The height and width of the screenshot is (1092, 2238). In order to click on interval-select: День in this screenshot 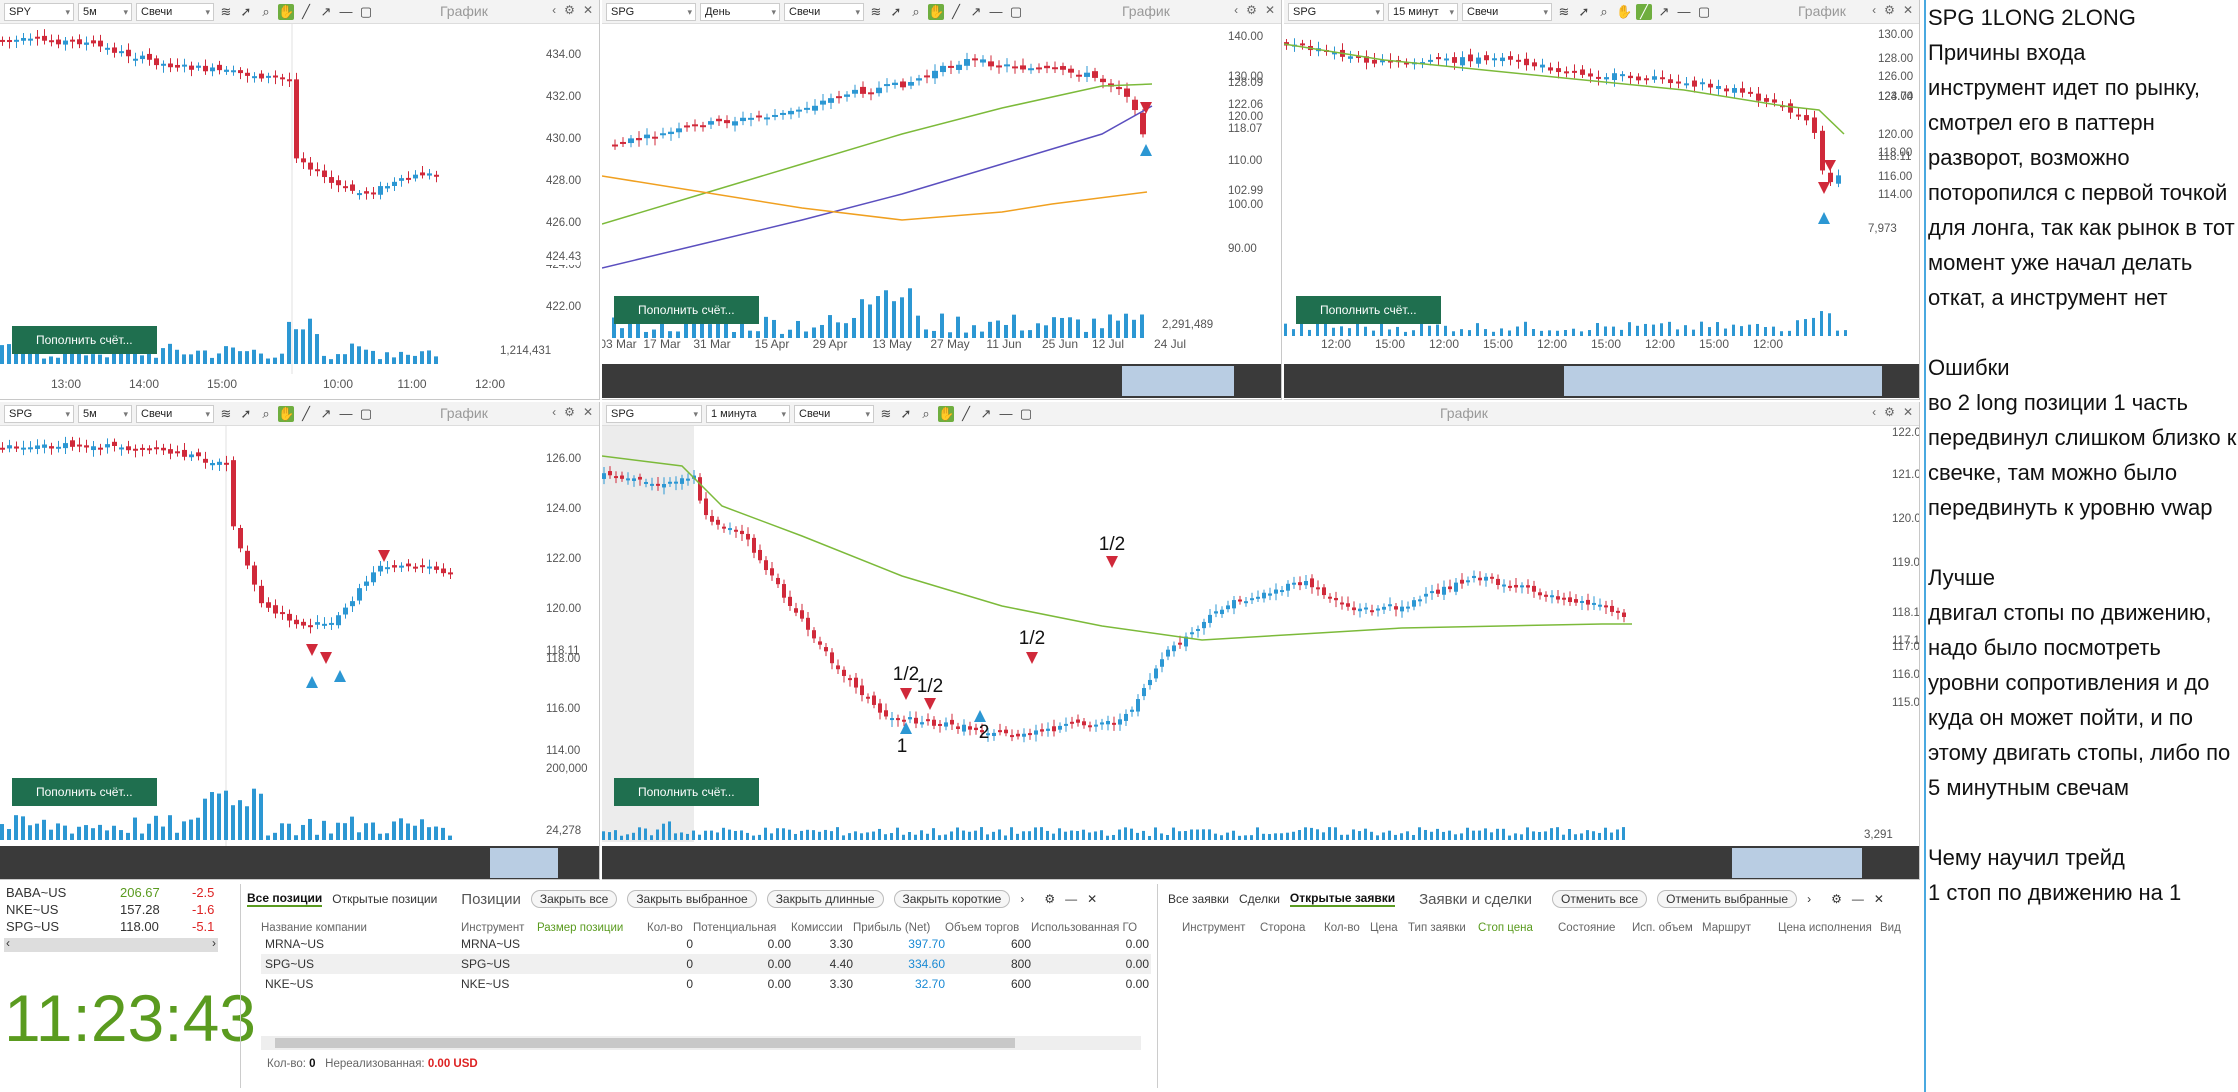, I will do `click(740, 11)`.